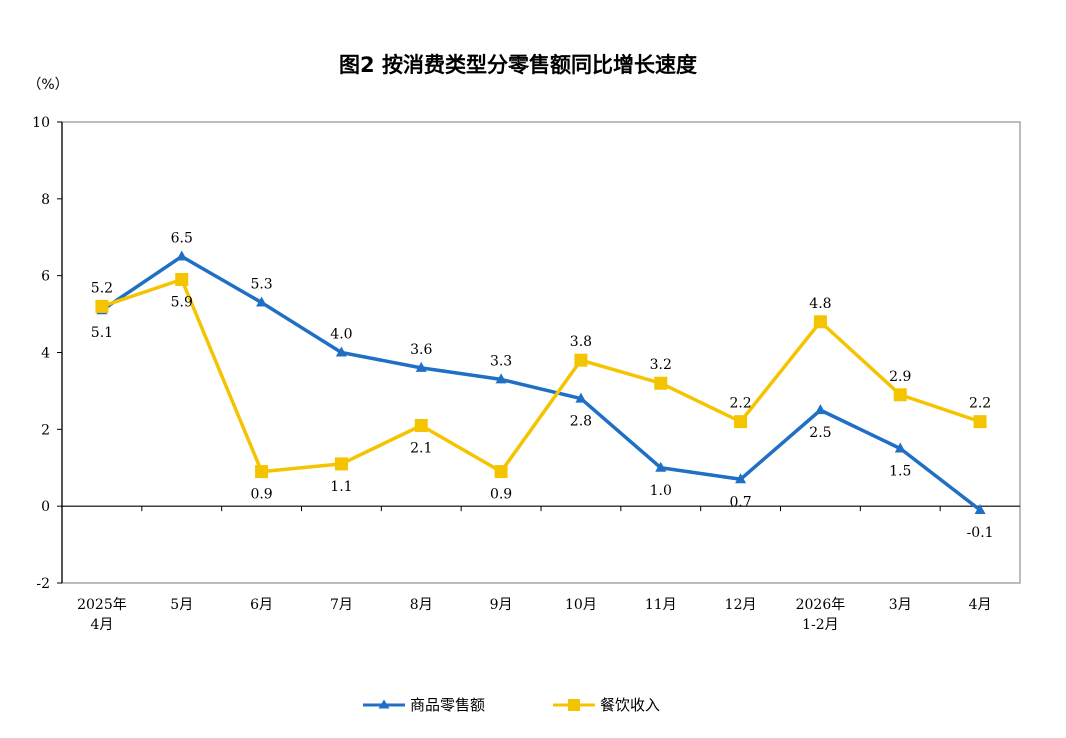 Image resolution: width=1066 pixels, height=738 pixels. What do you see at coordinates (534, 615) in the screenshot?
I see `x-tick-labels: 2025年 4月 5月 6月 7月 8月 9月 10月 11月 12月 2026年 1-2月 3月 4月` at bounding box center [534, 615].